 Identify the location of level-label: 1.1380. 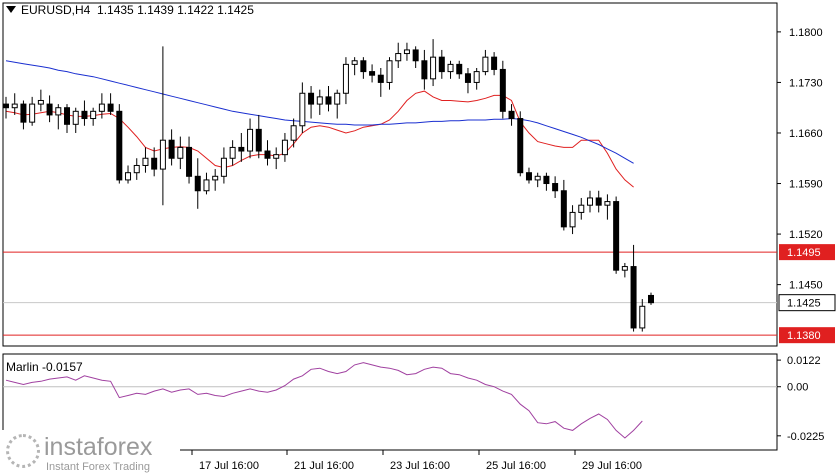
(804, 336).